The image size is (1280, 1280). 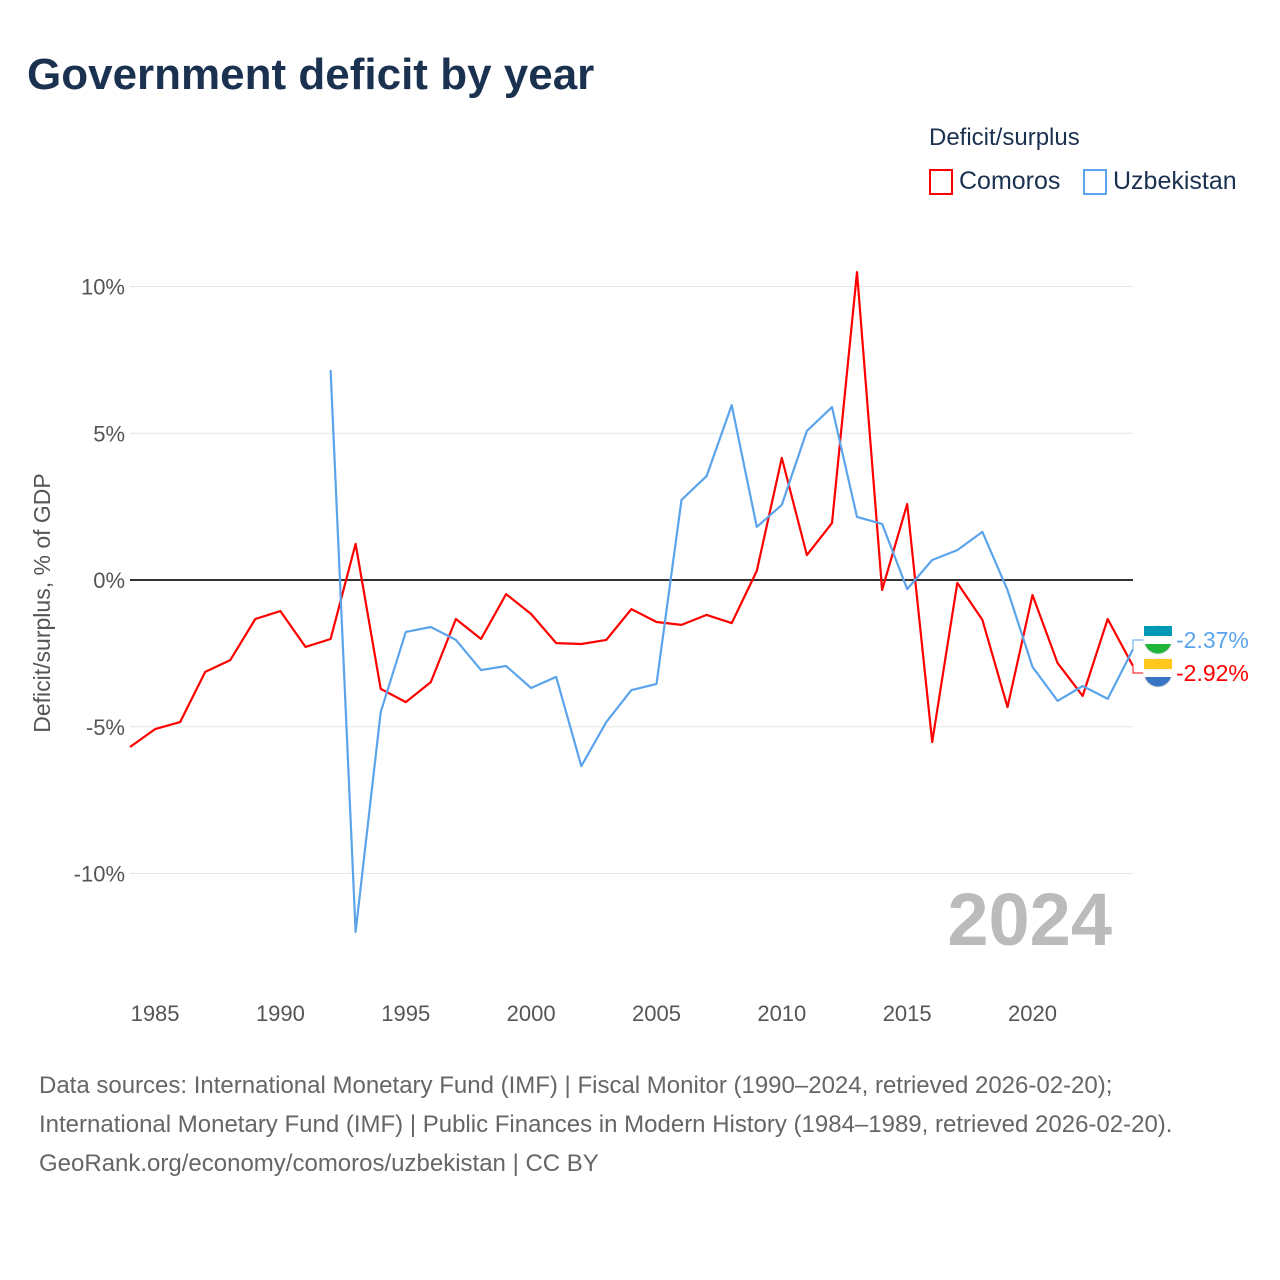 I want to click on x-tick-label: 2010, so click(x=781, y=1013).